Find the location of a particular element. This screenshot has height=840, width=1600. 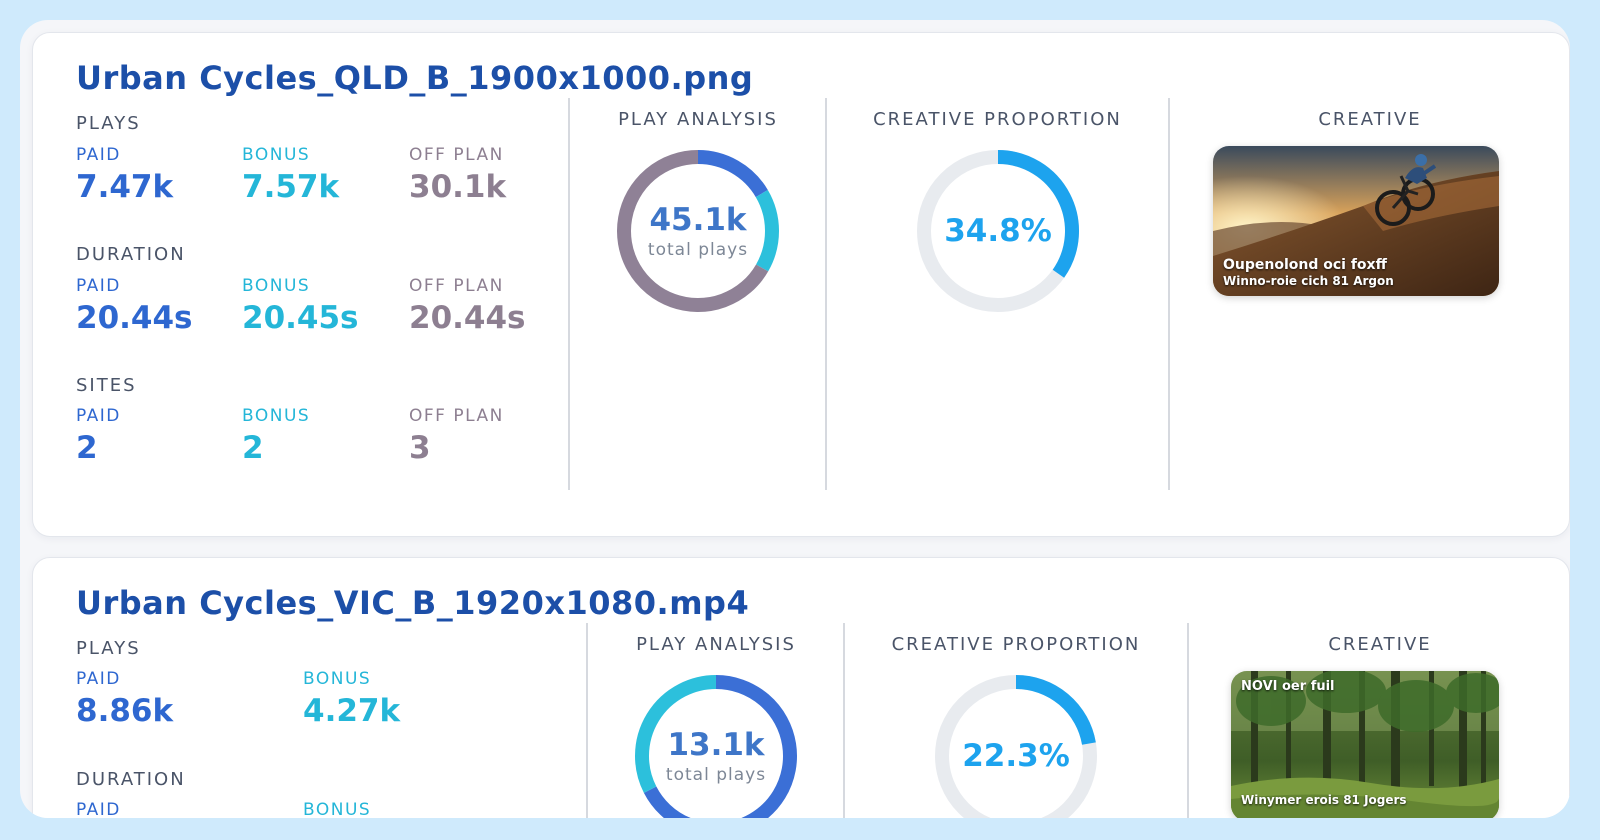

plays-bonus: BONUS 7.57k is located at coordinates (290, 175).